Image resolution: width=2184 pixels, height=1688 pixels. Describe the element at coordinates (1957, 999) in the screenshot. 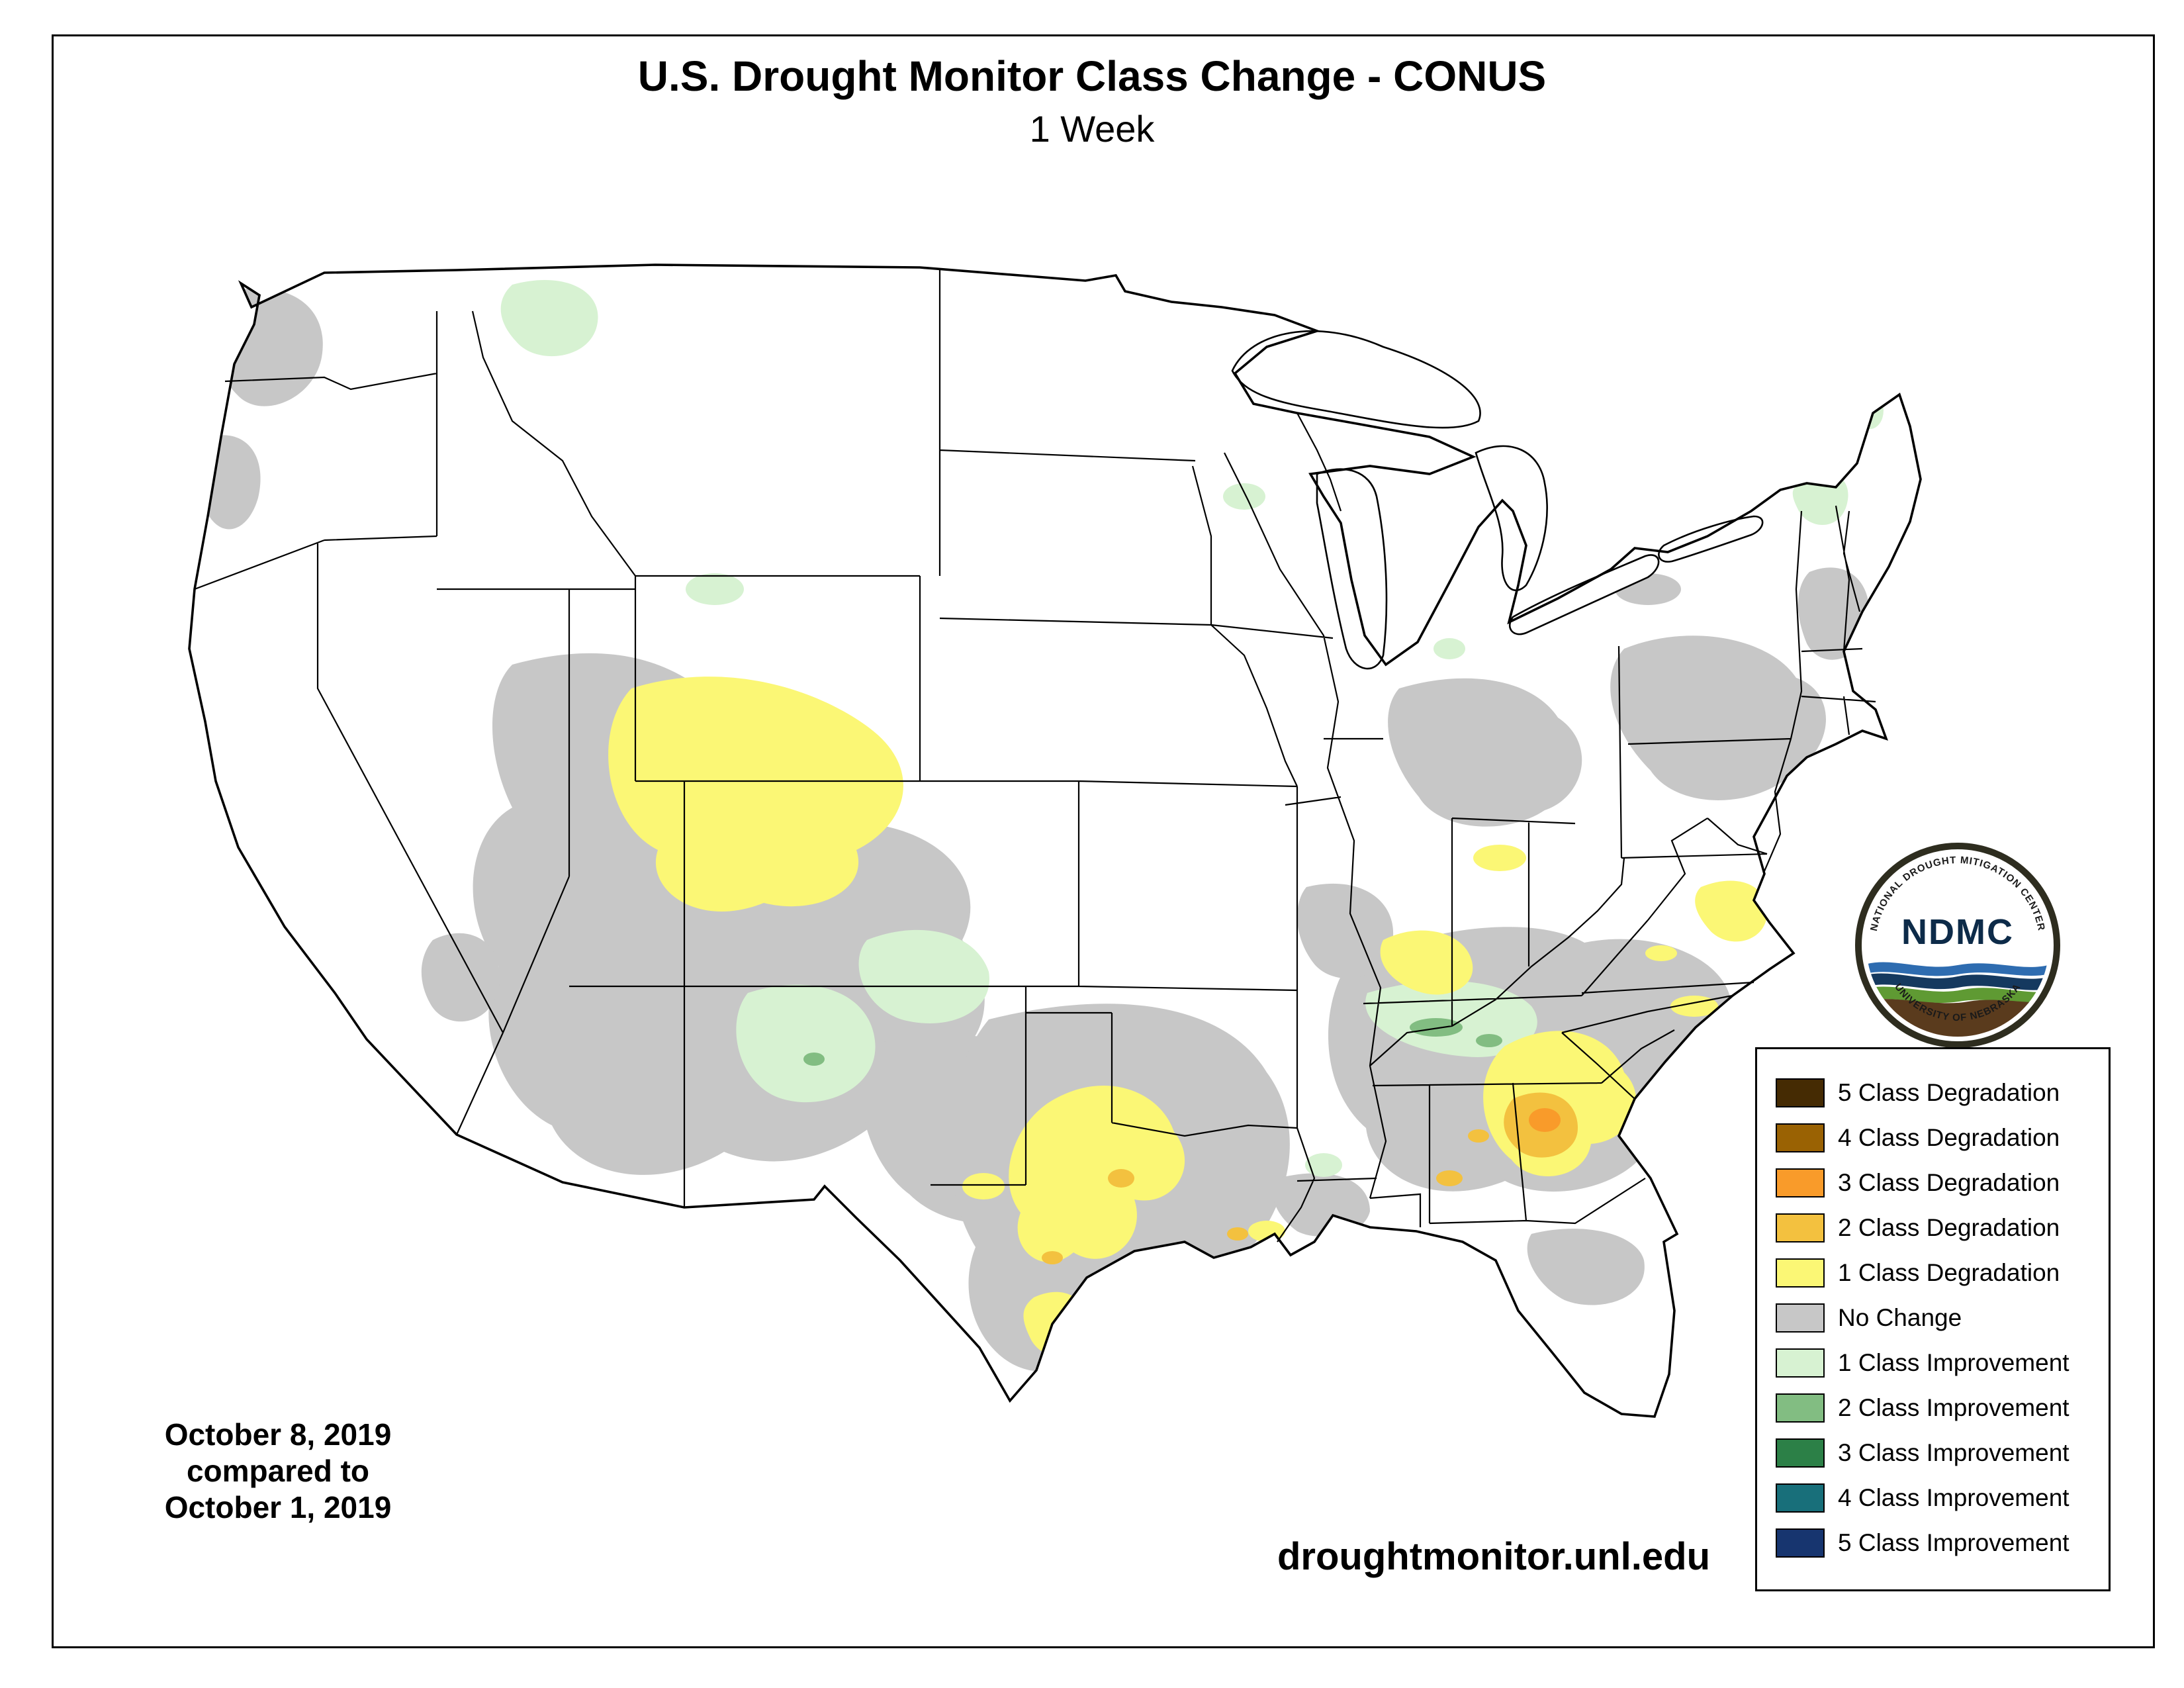

I see `logo-waves` at that location.